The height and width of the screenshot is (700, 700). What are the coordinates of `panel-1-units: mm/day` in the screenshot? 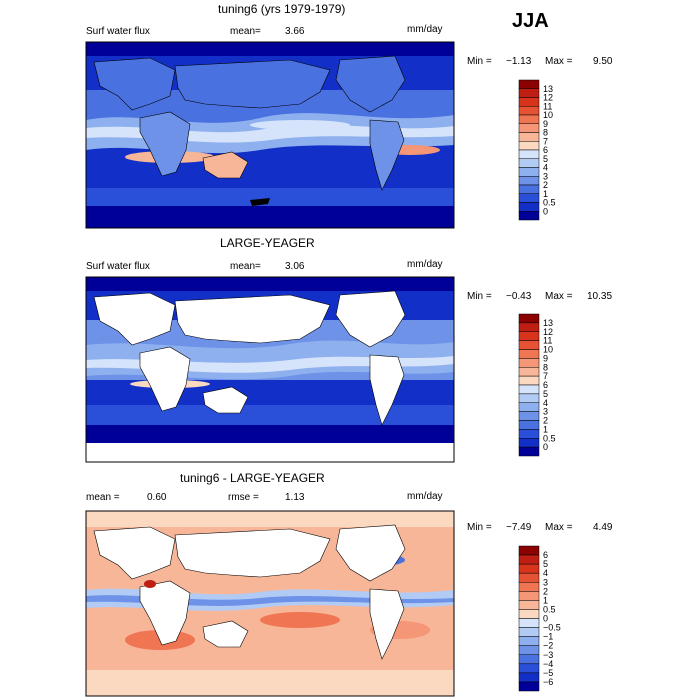 It's located at (425, 29).